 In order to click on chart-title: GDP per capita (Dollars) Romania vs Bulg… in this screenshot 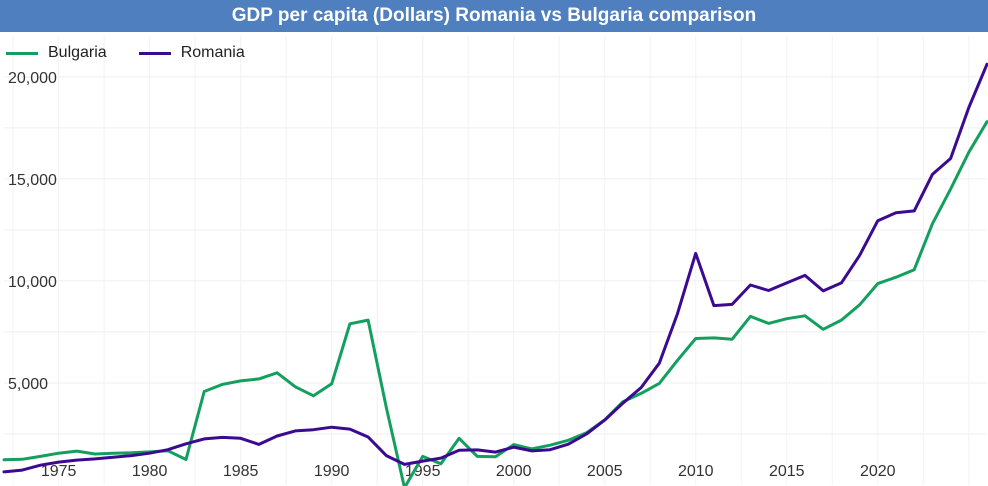, I will do `click(494, 16)`.